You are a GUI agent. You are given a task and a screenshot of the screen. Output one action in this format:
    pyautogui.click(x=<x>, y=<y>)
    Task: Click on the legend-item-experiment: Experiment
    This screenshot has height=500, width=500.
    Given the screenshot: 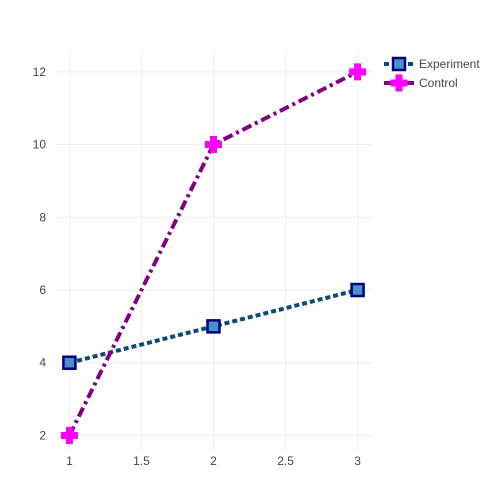 What is the action you would take?
    pyautogui.click(x=432, y=64)
    